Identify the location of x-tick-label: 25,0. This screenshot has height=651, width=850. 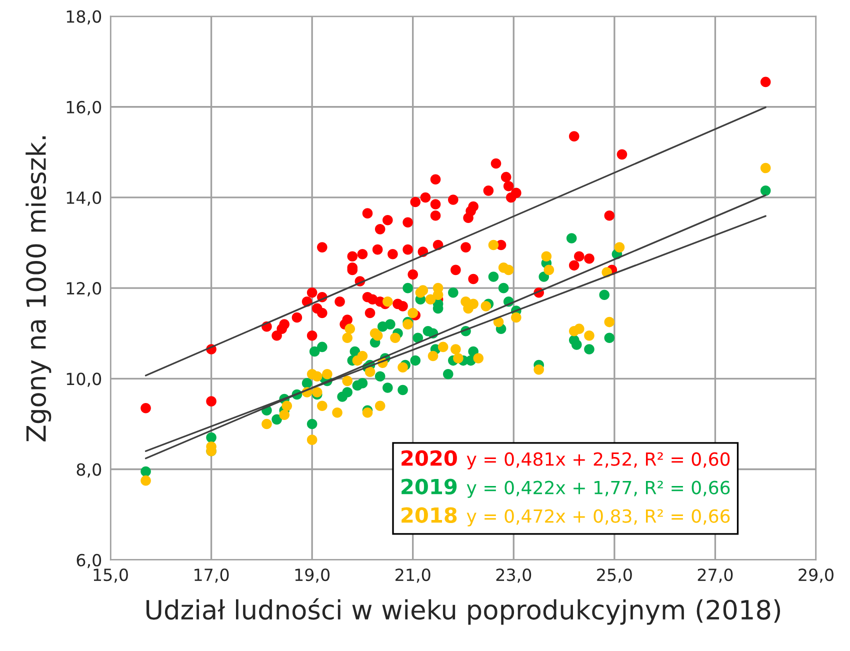
(614, 575).